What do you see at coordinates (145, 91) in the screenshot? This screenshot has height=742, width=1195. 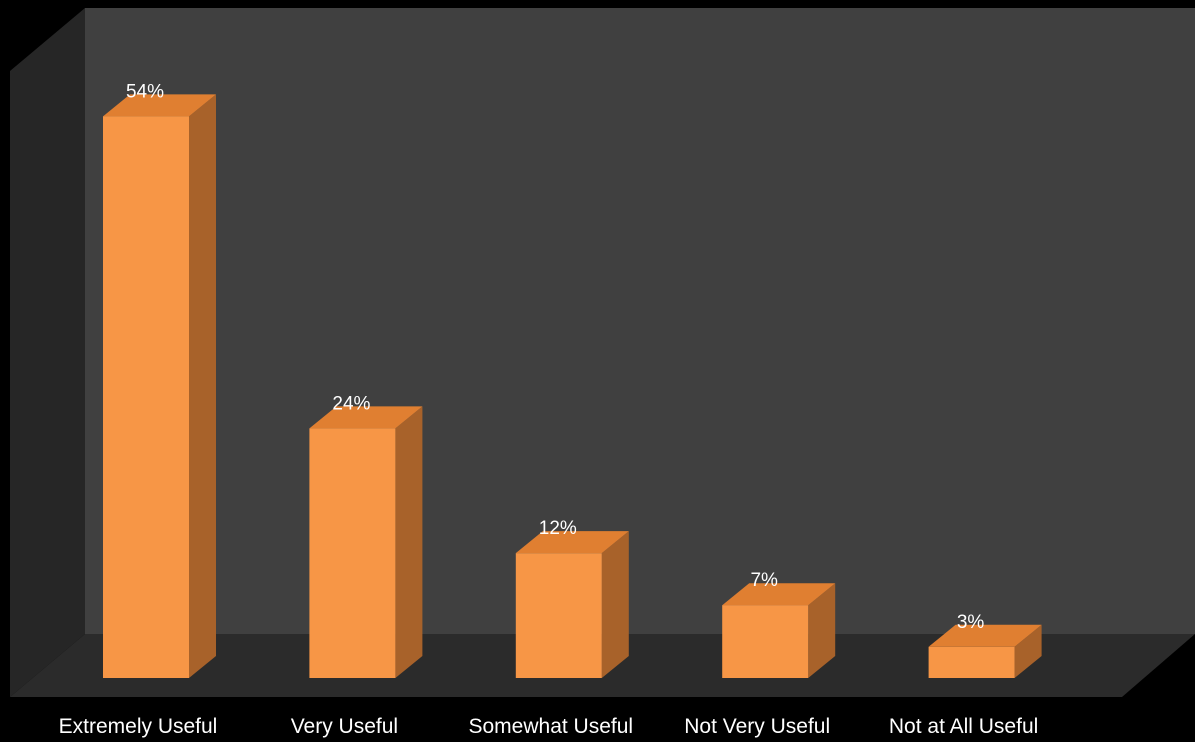 I see `data-label: 54%` at bounding box center [145, 91].